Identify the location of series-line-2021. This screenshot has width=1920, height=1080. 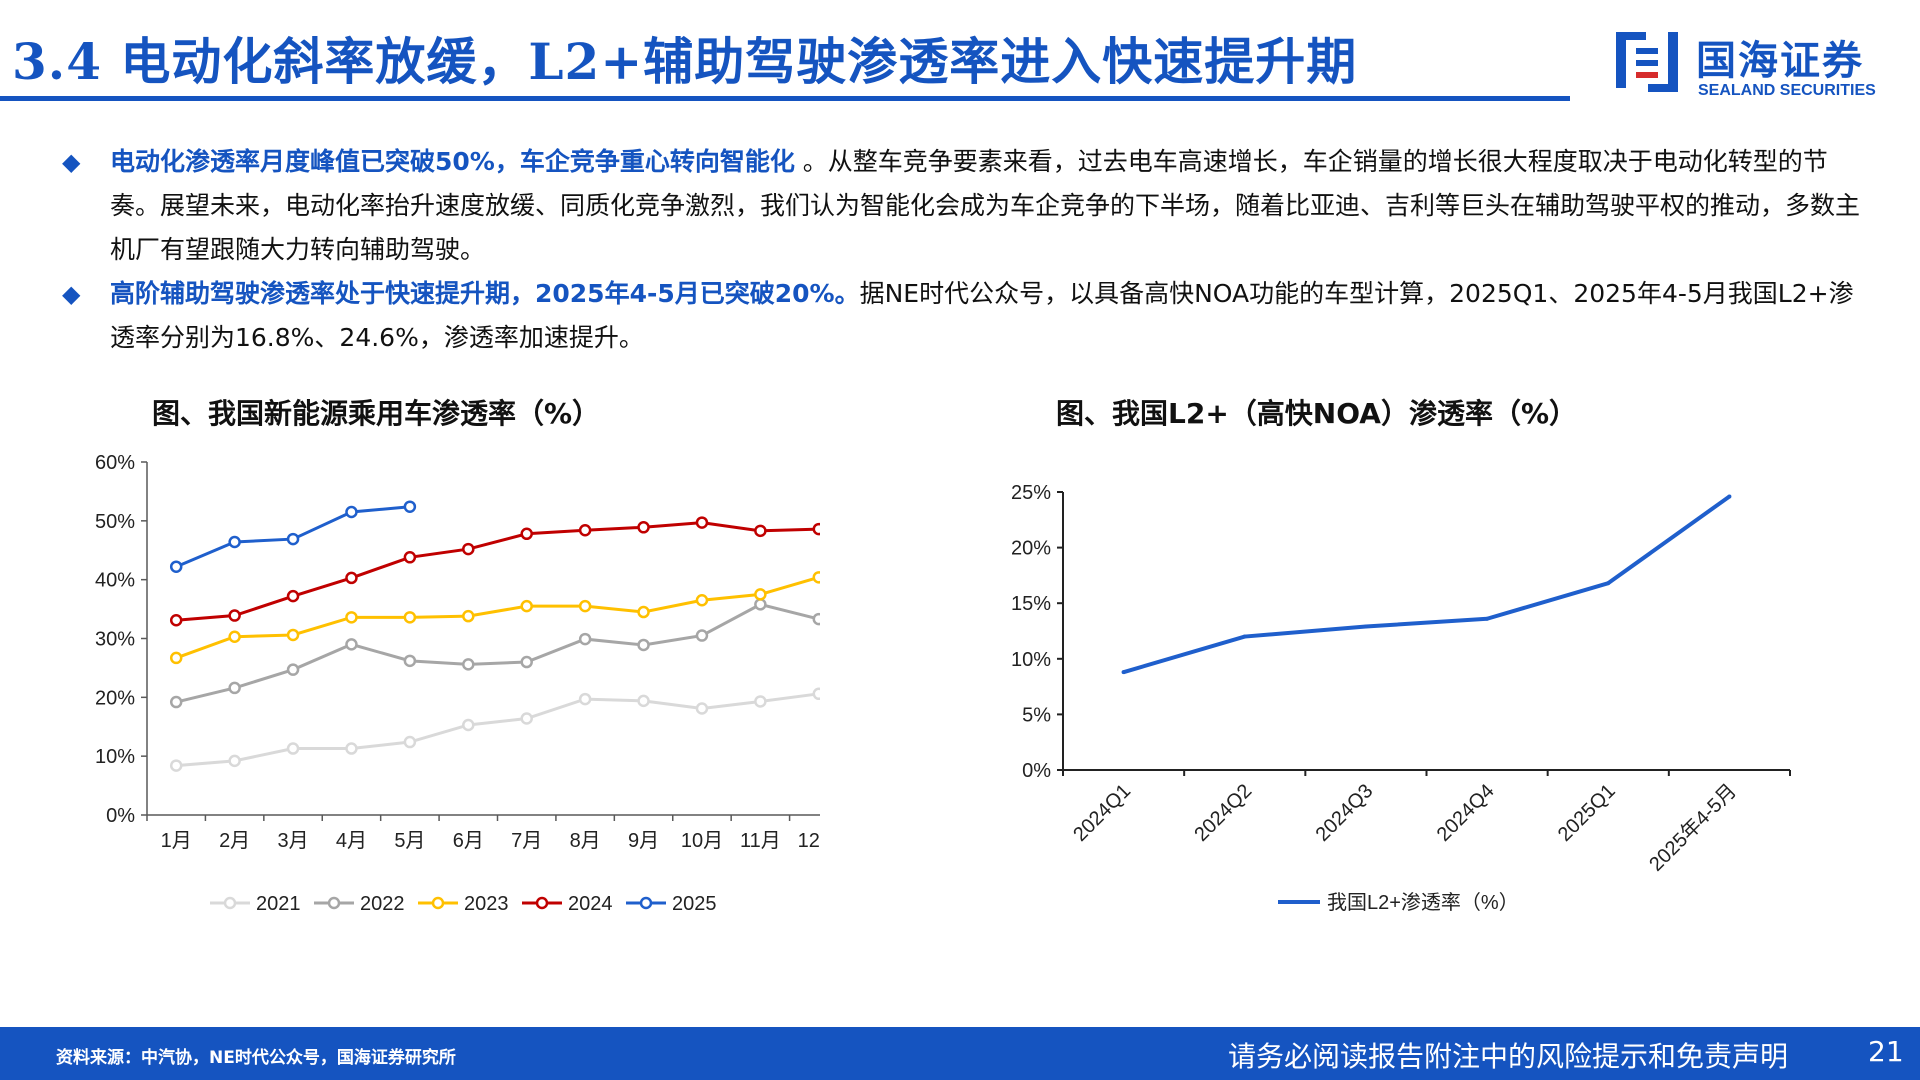
(497, 730).